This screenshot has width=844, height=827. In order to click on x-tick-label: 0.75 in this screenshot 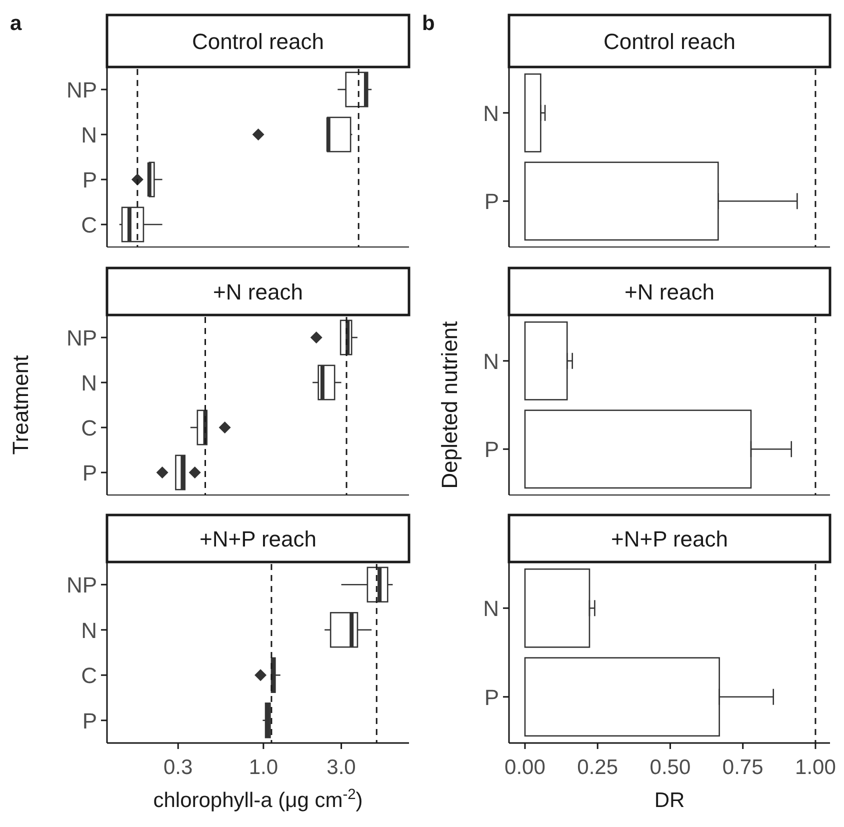, I will do `click(743, 767)`.